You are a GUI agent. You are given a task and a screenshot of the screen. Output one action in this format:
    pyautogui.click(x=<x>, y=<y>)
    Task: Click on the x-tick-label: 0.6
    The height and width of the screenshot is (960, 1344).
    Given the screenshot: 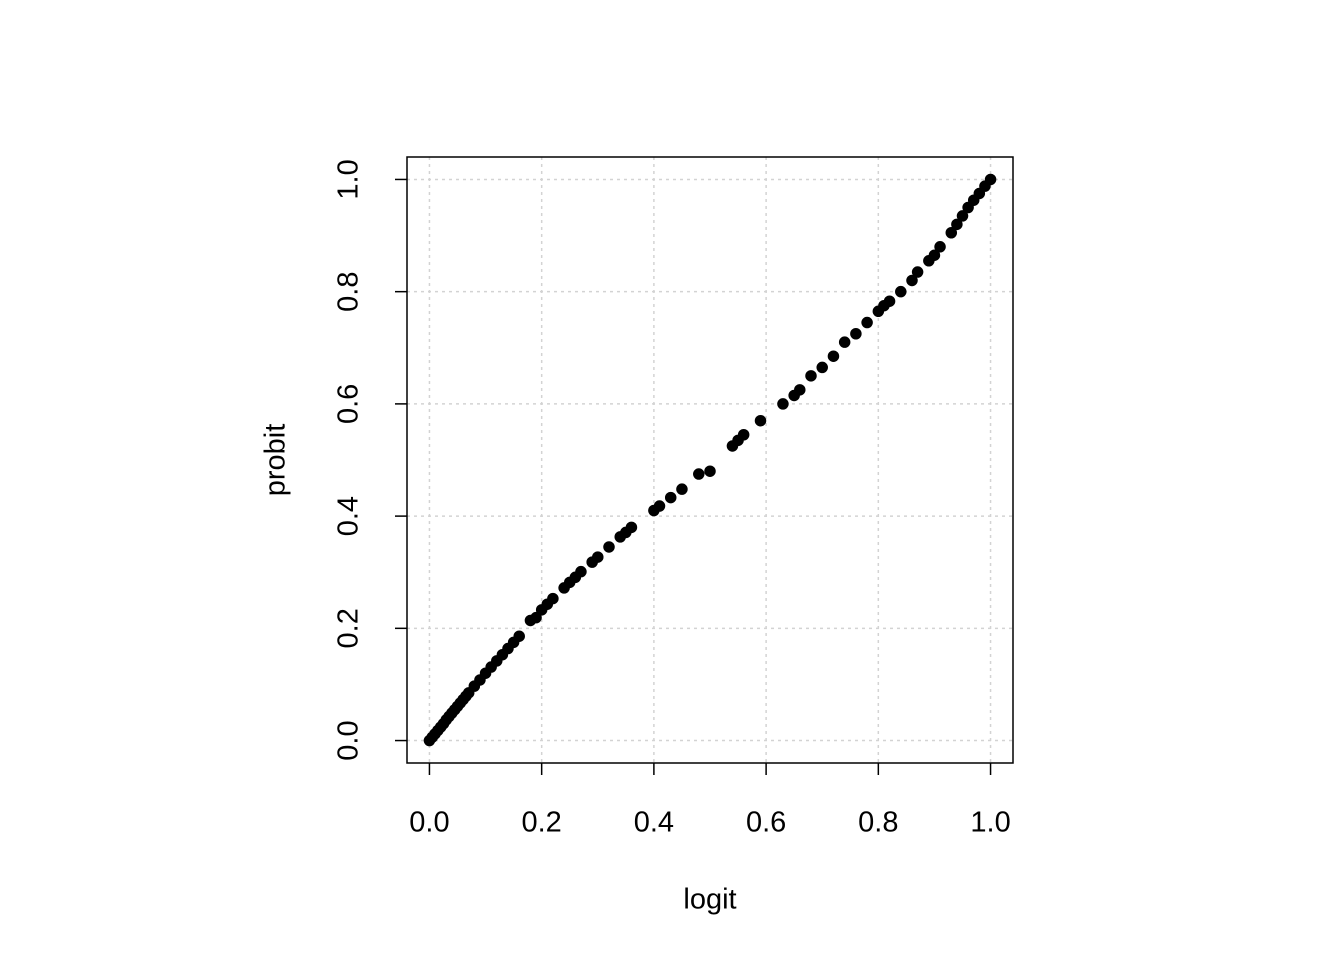 What is the action you would take?
    pyautogui.click(x=766, y=823)
    